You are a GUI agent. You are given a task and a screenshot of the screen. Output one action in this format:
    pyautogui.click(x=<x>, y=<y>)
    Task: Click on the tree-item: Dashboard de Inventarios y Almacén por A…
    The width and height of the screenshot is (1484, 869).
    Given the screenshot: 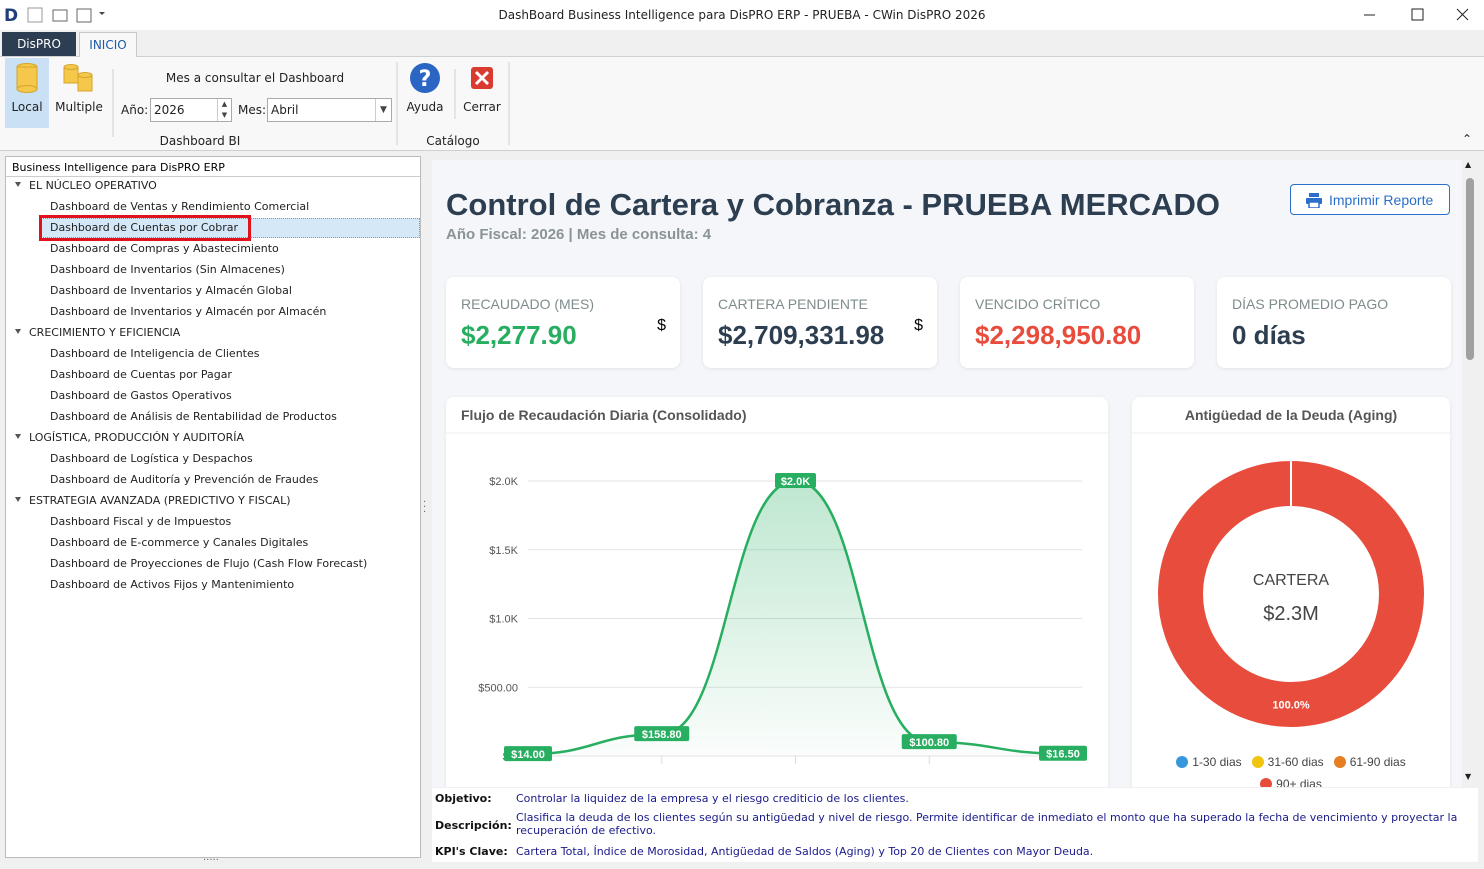 What is the action you would take?
    pyautogui.click(x=188, y=311)
    